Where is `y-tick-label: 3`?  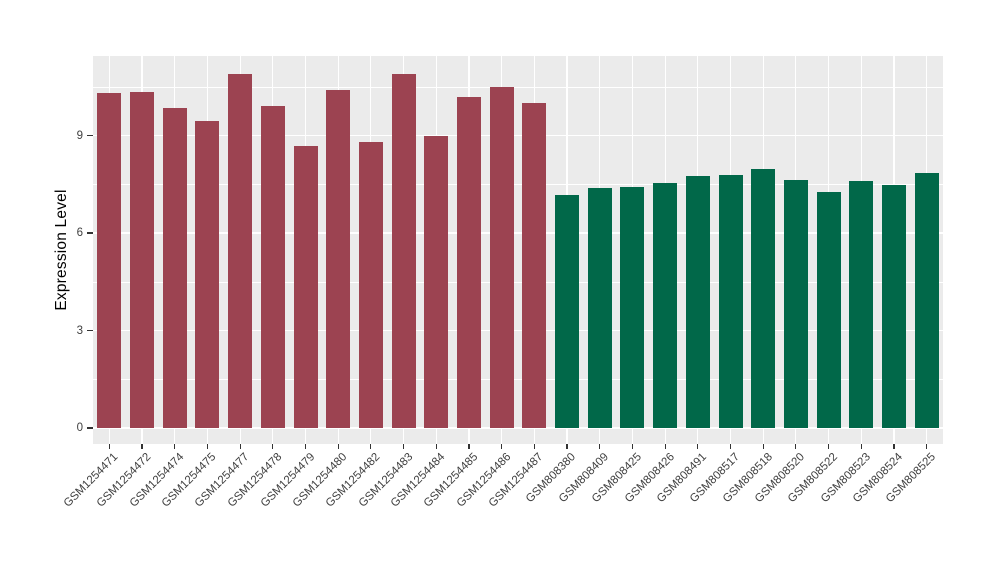
y-tick-label: 3 is located at coordinates (79, 330).